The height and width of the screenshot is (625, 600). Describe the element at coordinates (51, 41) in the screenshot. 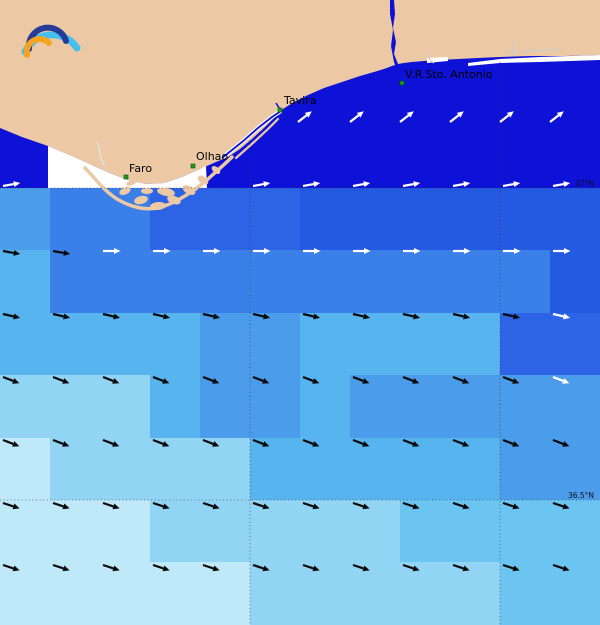

I see `rainbow-logo` at that location.